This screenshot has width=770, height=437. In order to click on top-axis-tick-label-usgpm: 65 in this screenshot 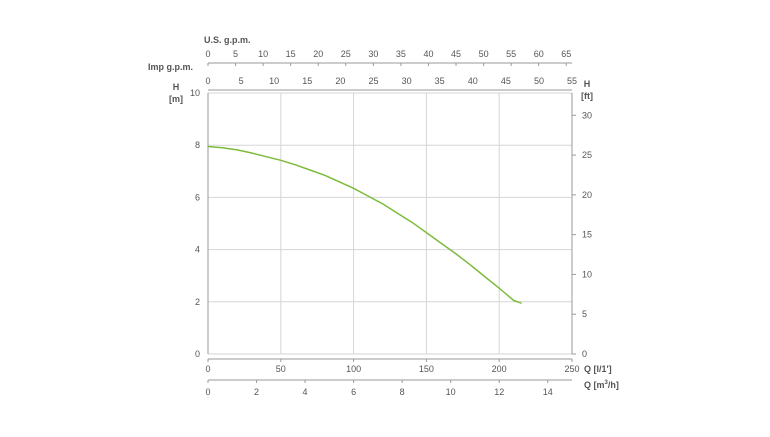, I will do `click(566, 54)`.